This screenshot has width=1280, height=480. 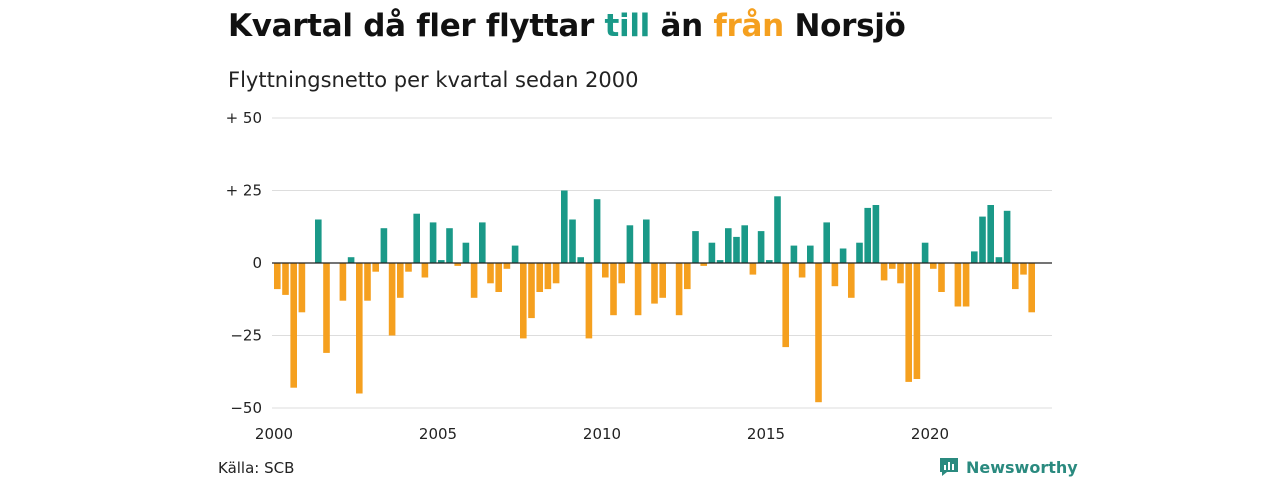 What do you see at coordinates (949, 467) in the screenshot?
I see `newsworthy-logo-icon` at bounding box center [949, 467].